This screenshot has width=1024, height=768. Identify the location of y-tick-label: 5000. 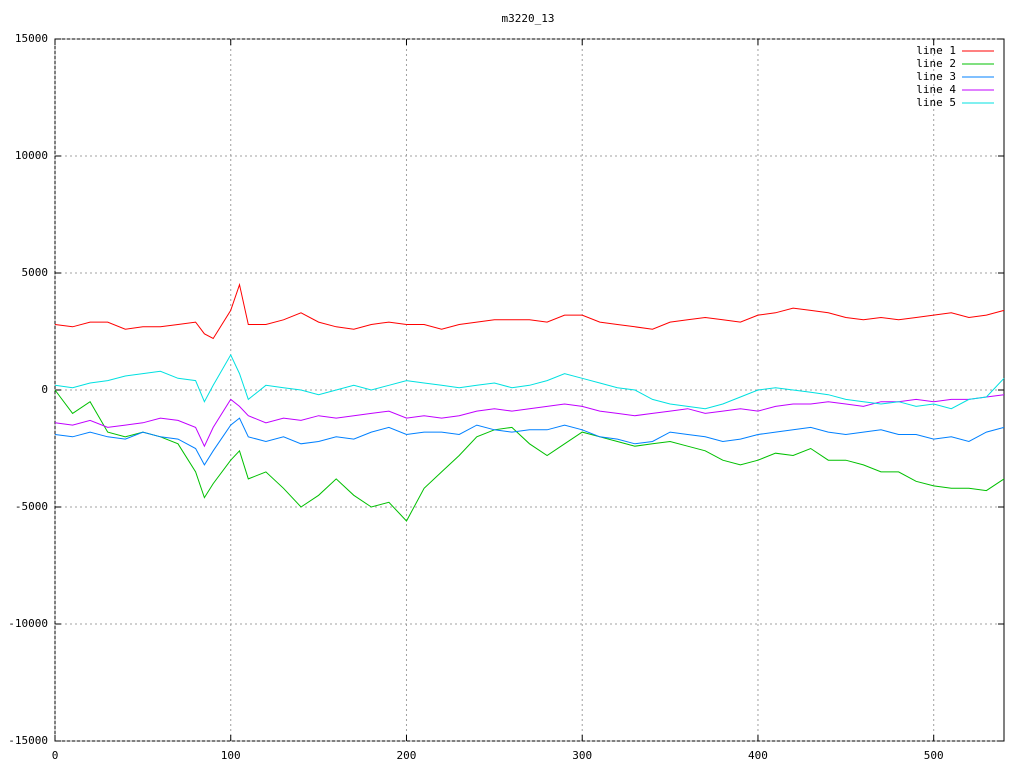
(35, 272).